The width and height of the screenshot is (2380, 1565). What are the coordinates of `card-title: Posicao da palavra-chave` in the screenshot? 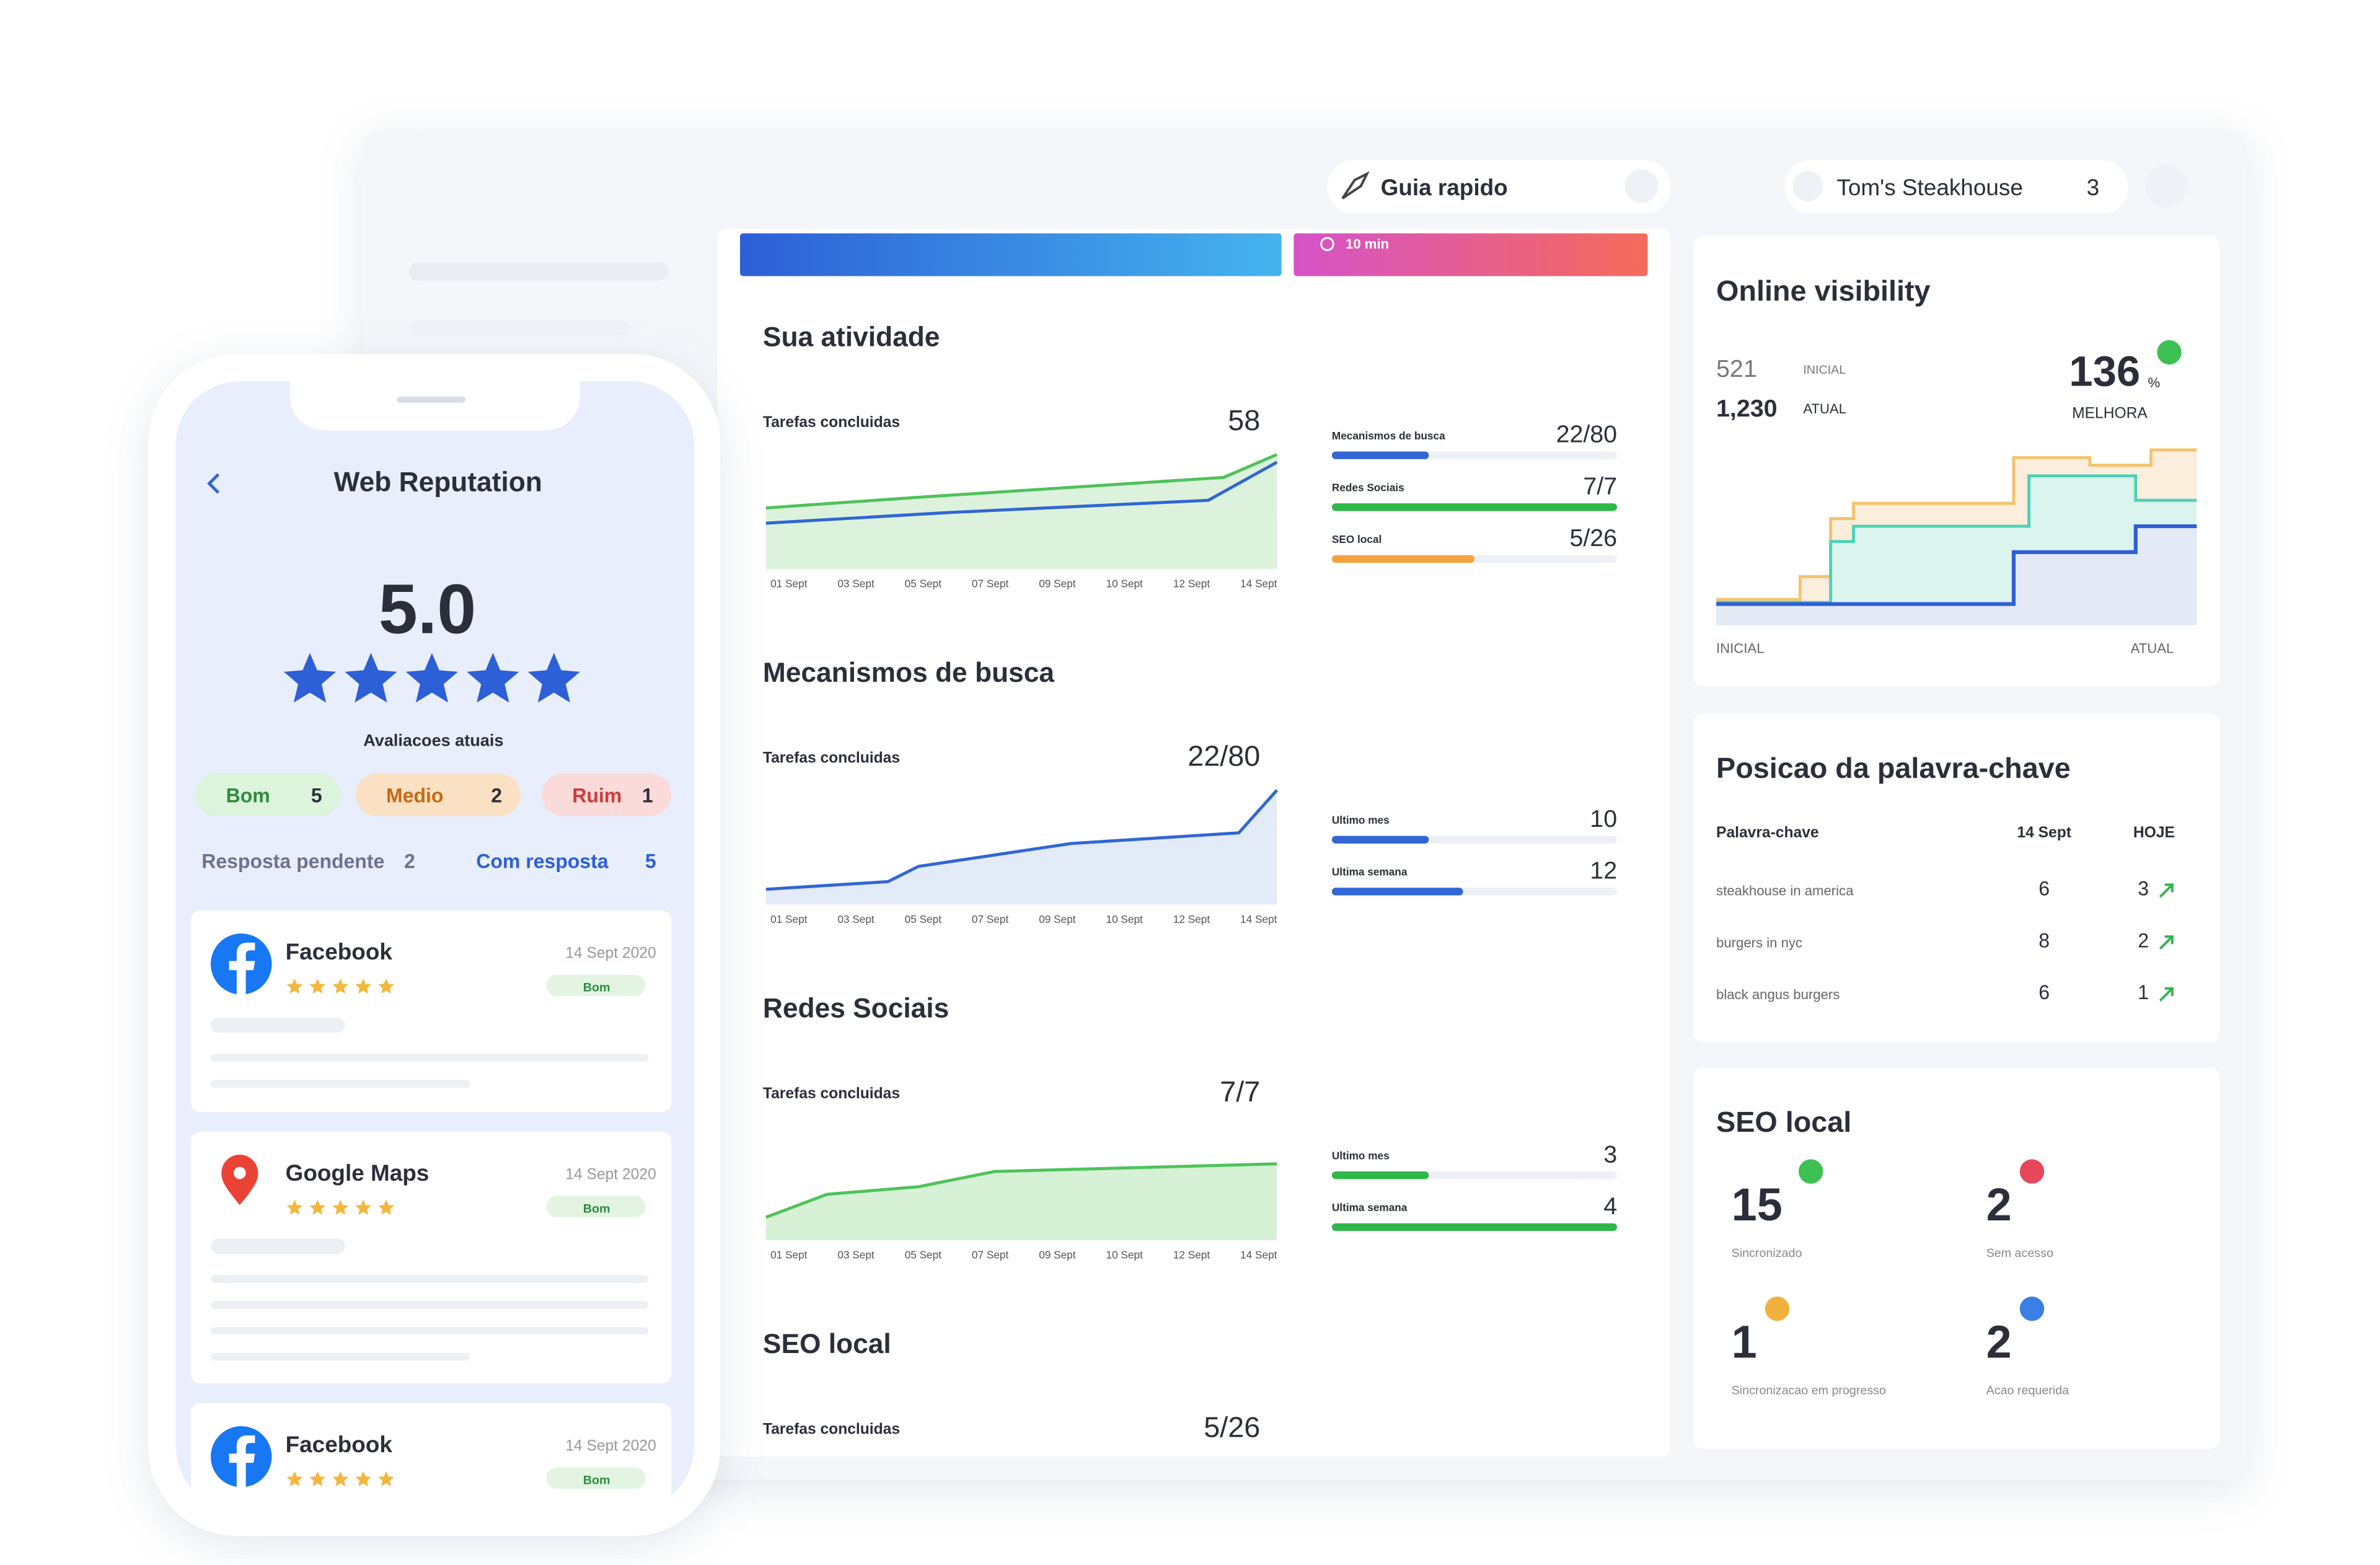 It's located at (1893, 768).